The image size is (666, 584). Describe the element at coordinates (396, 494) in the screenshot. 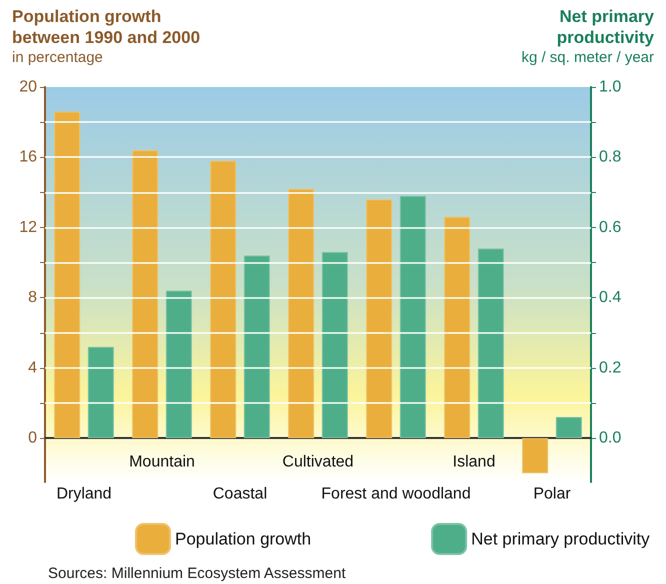

I see `x-tick-label: Forest and woodland` at that location.